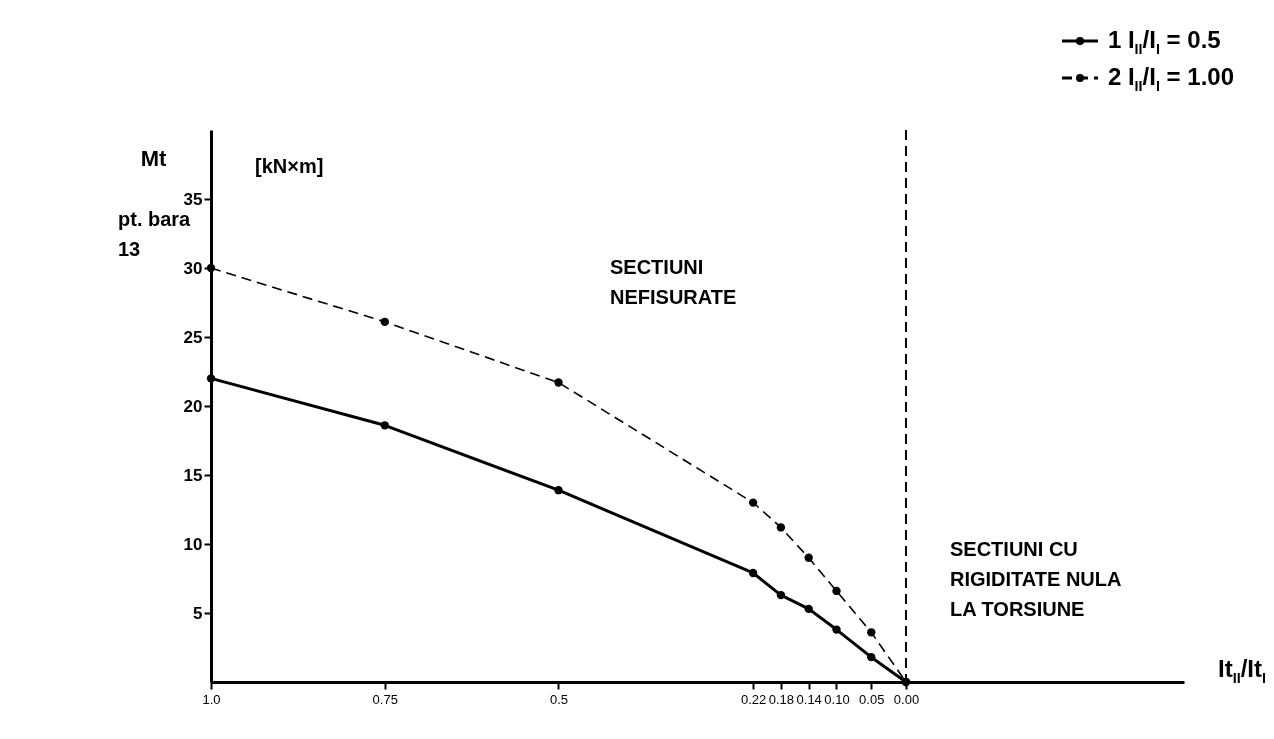  What do you see at coordinates (193, 544) in the screenshot?
I see `y-tick-label: 10` at bounding box center [193, 544].